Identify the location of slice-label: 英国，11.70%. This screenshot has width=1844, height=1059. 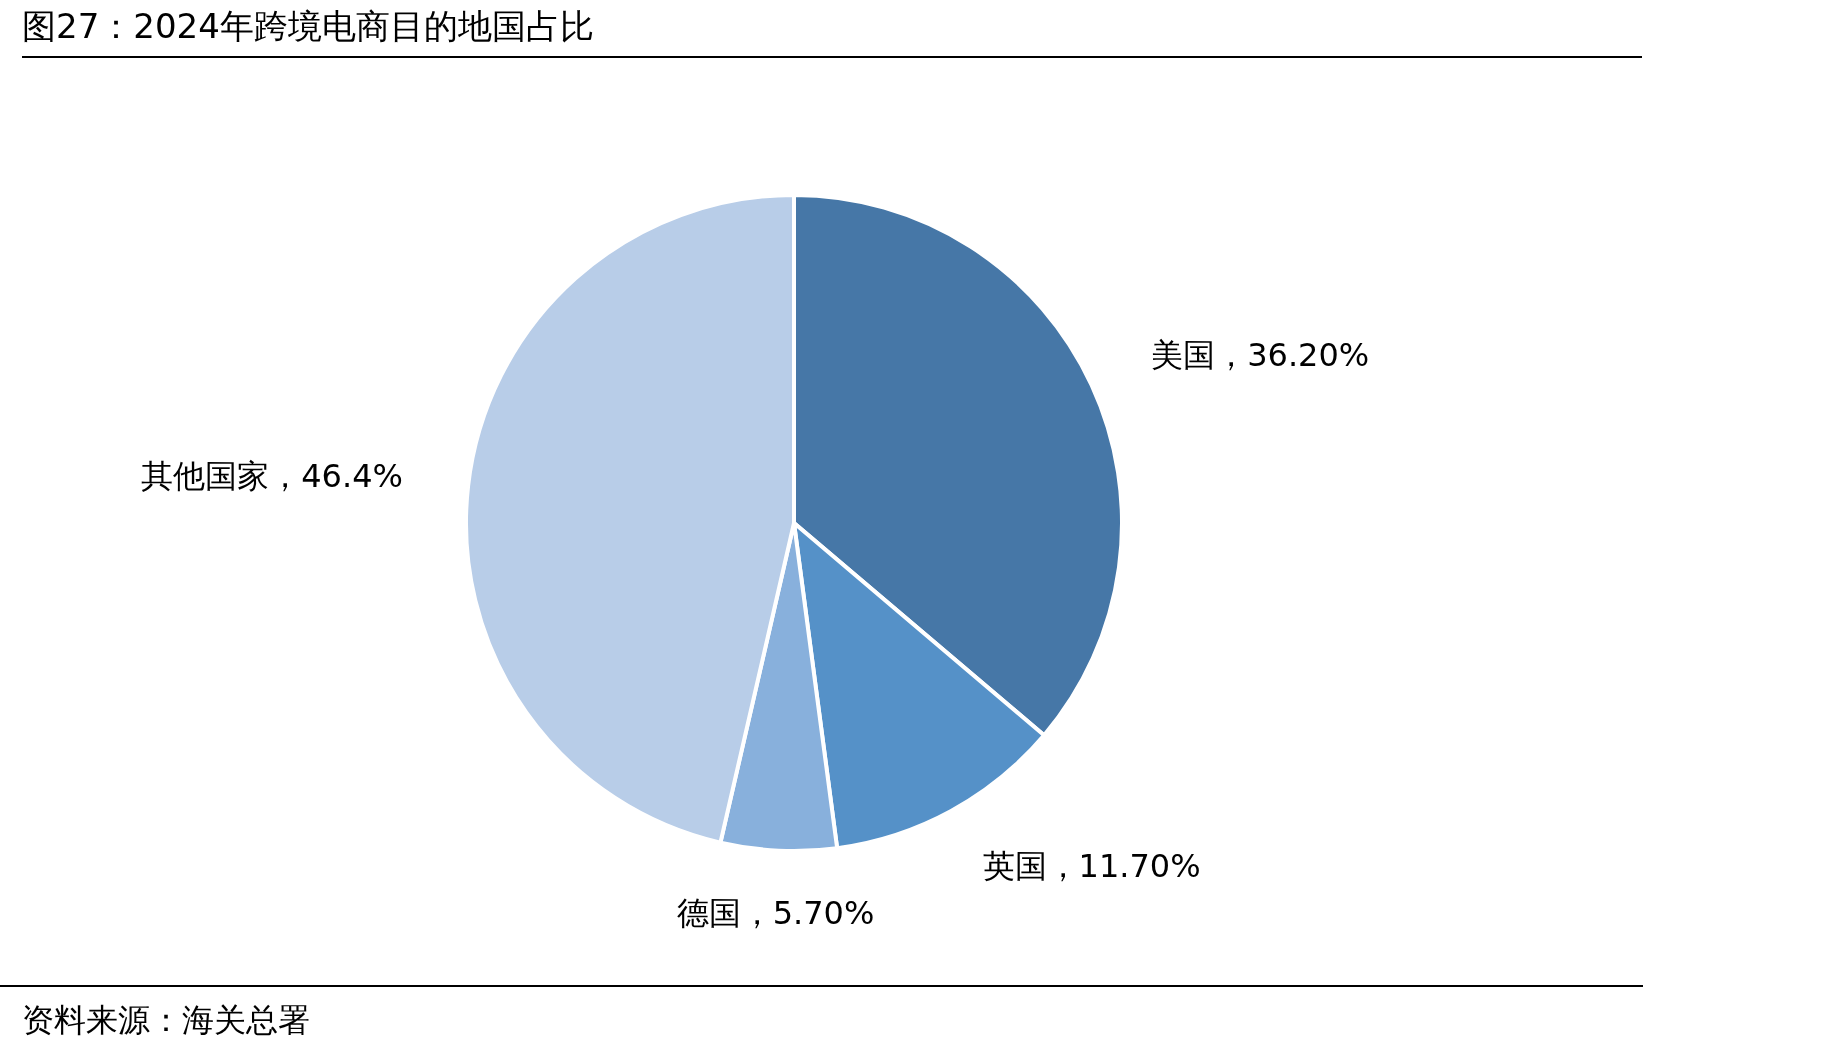
(1091, 865).